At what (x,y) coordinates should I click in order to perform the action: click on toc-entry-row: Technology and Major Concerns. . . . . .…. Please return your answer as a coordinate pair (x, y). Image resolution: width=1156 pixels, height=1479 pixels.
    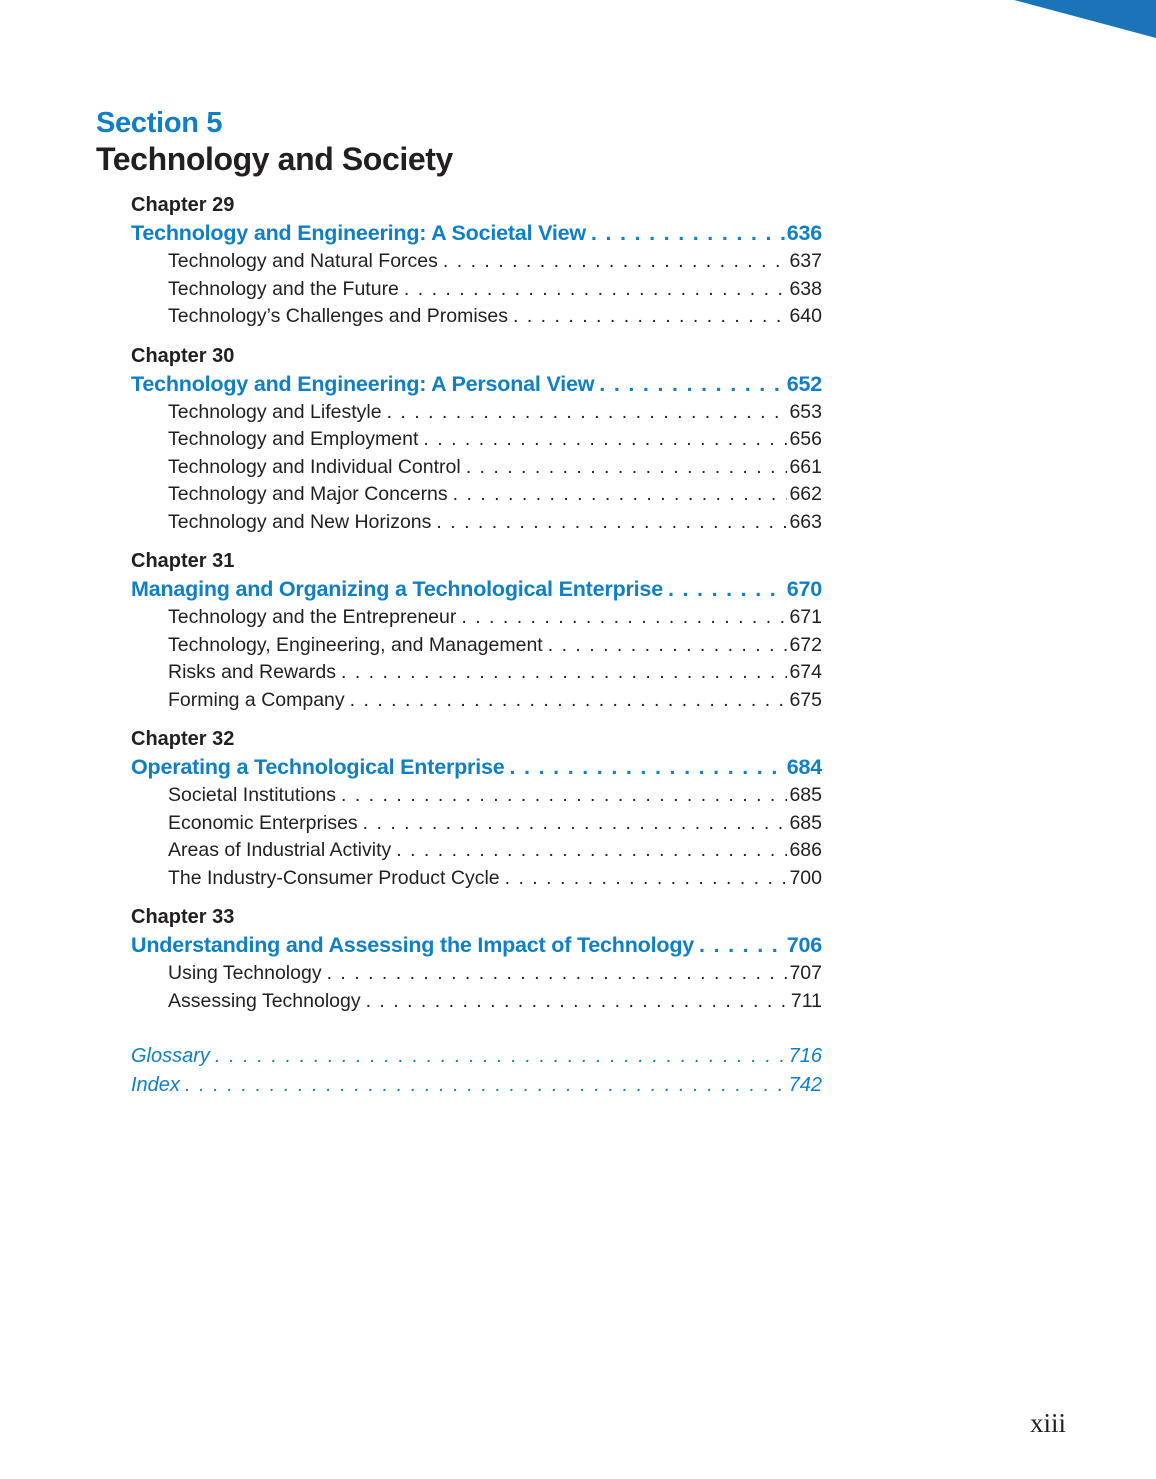
    Looking at the image, I should click on (495, 495).